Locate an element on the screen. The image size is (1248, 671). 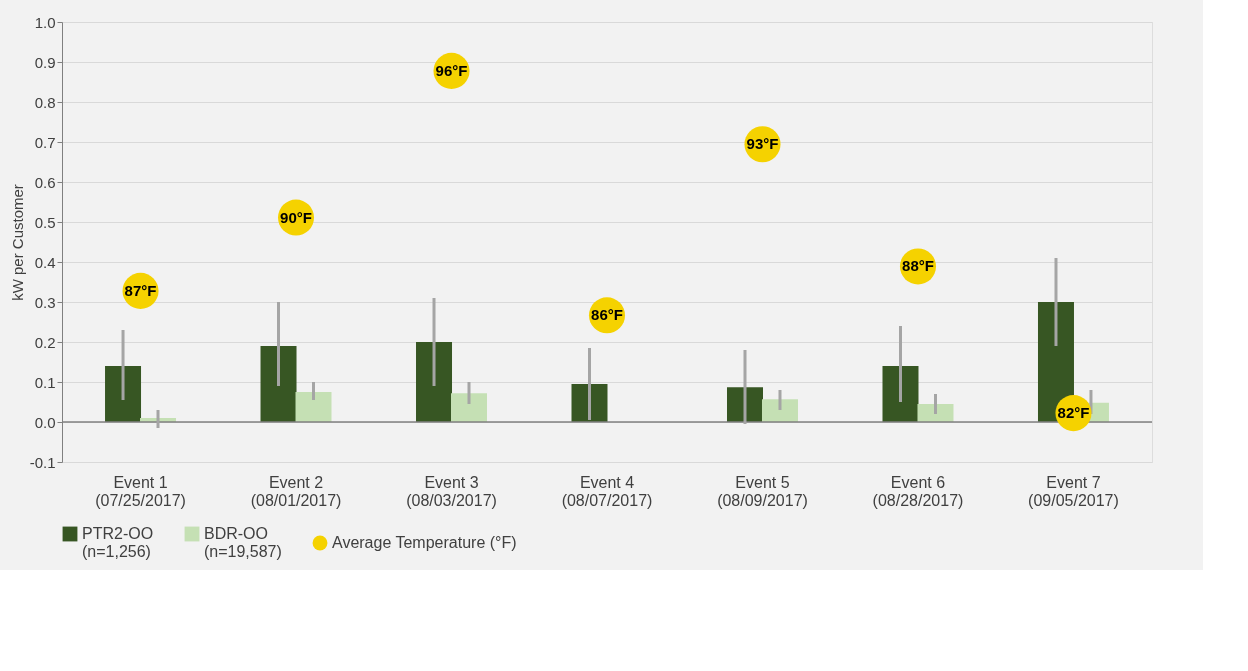
y-tick-label: 0.9 is located at coordinates (45, 62).